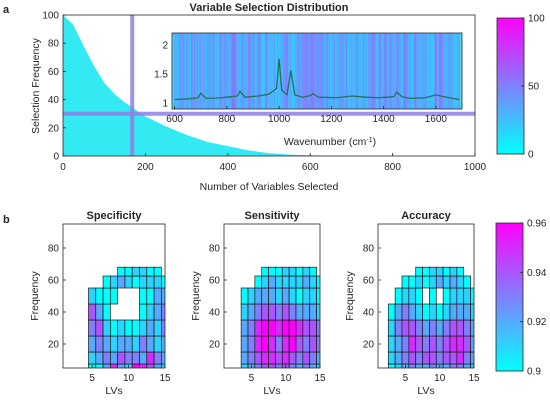 Image resolution: width=550 pixels, height=401 pixels. Describe the element at coordinates (406, 378) in the screenshot. I see `heatmap-xtick-label: 5` at that location.